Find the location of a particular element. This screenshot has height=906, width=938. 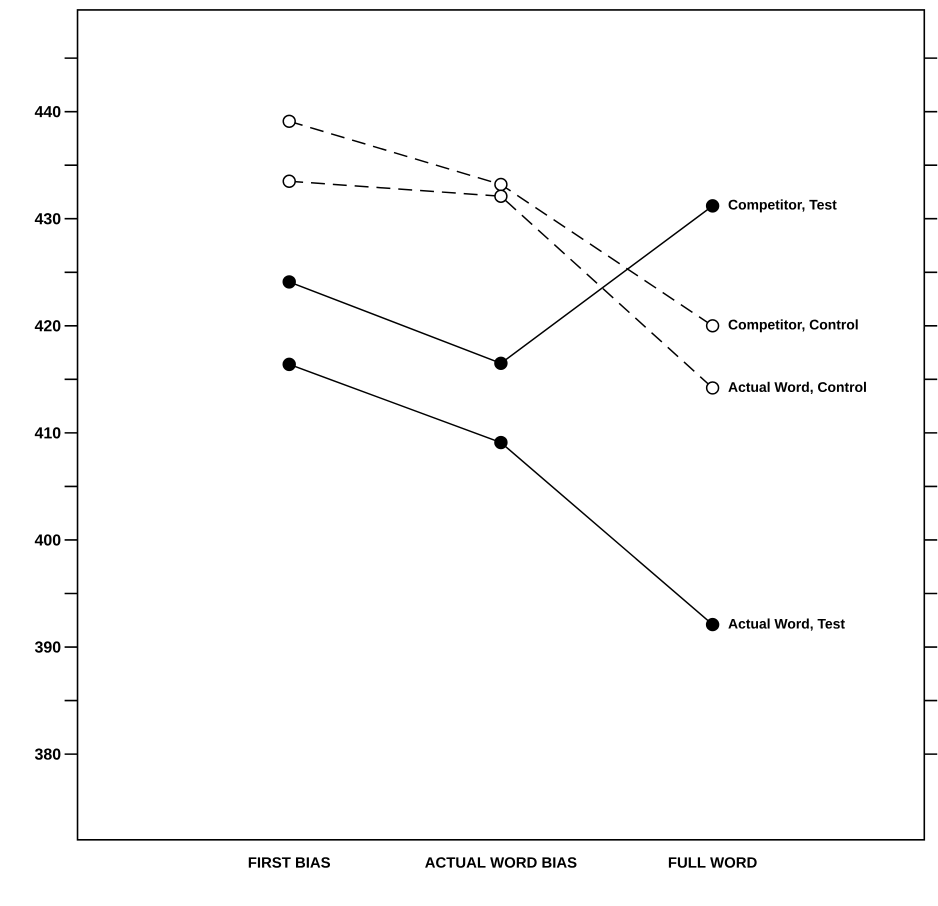

y-tick-label: 400 is located at coordinates (47, 540).